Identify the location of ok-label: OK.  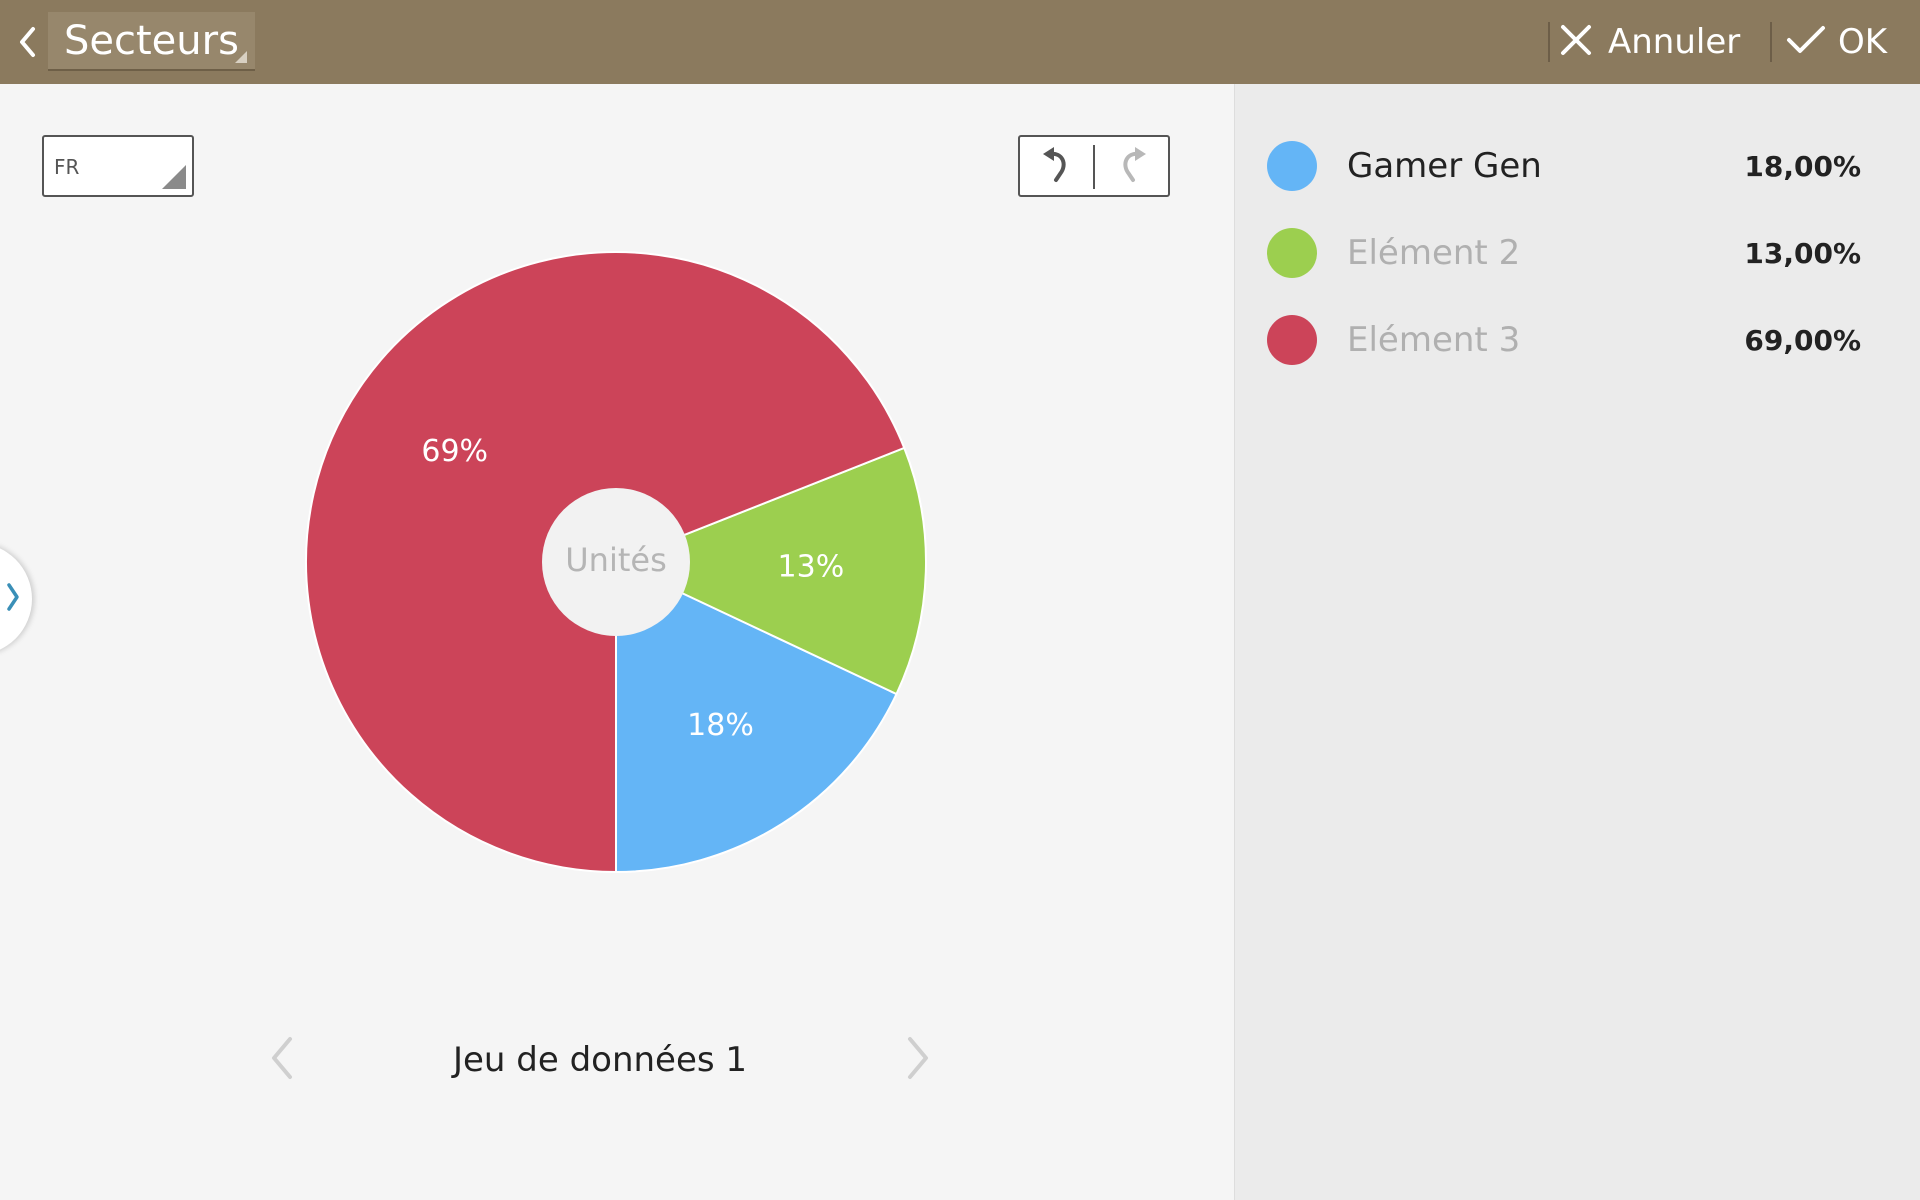
(1863, 42).